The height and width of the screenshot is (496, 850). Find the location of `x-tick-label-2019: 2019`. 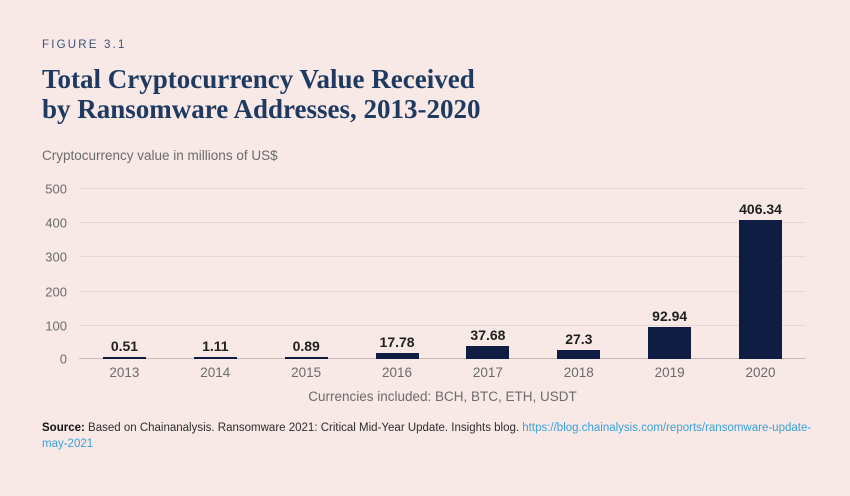

x-tick-label-2019: 2019 is located at coordinates (669, 372).